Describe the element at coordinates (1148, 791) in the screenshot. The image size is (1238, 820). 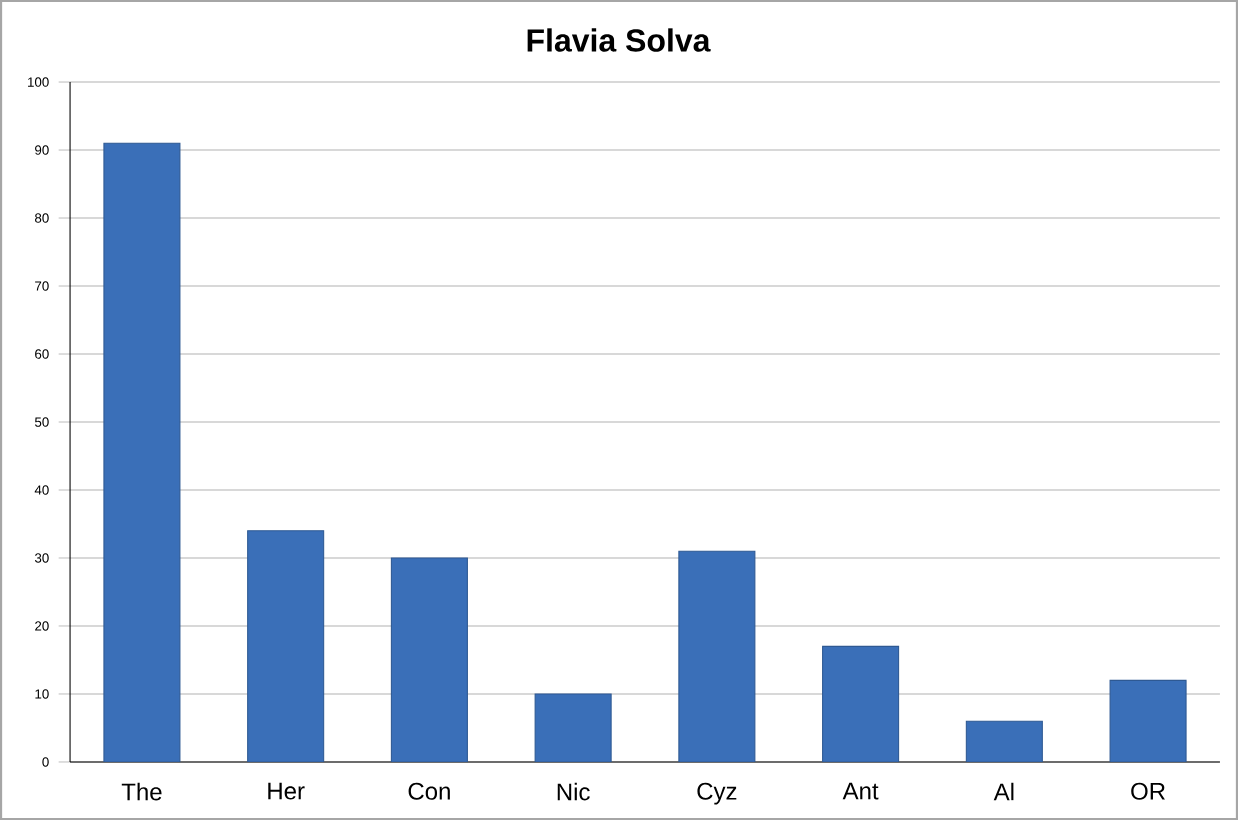
I see `x-tick-label: OR` at that location.